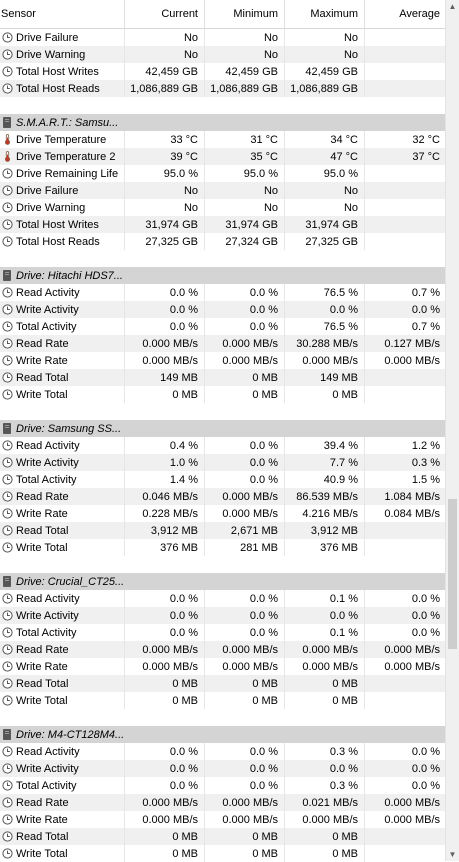  I want to click on minimum-value: 42,459 GB, so click(245, 71).